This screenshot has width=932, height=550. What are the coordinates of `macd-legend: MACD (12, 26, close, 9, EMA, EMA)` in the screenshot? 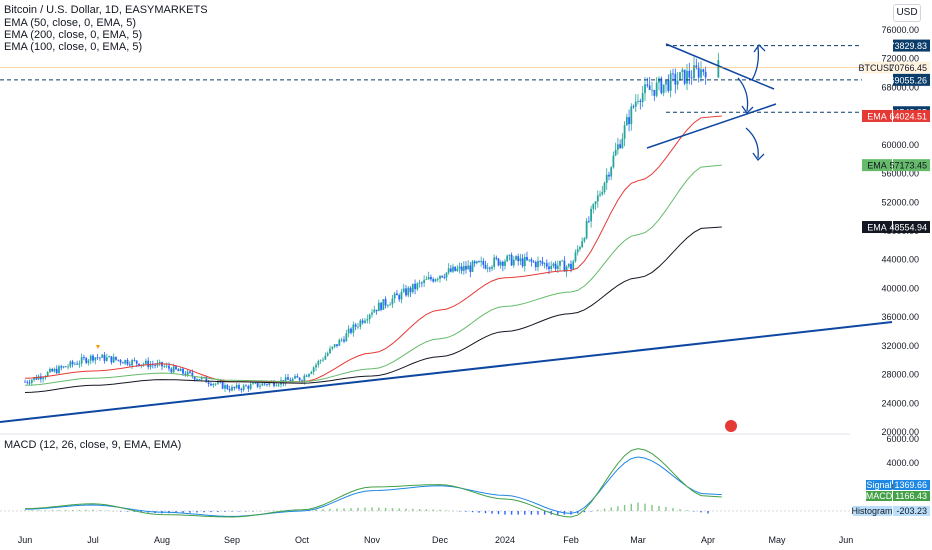 It's located at (93, 445).